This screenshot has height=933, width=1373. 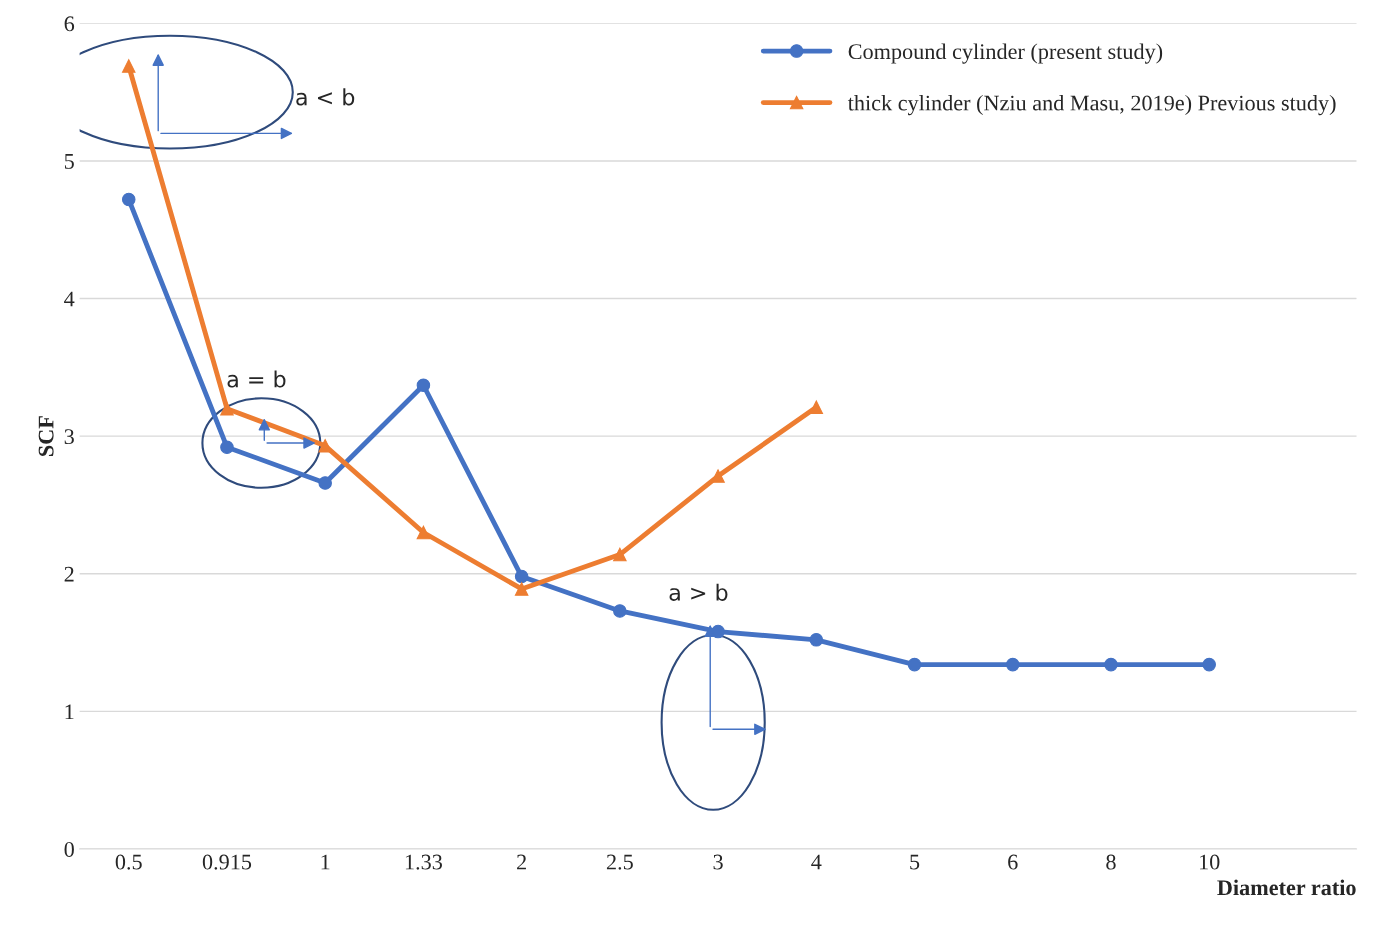 What do you see at coordinates (619, 862) in the screenshot?
I see `x-tick-label: 2.5` at bounding box center [619, 862].